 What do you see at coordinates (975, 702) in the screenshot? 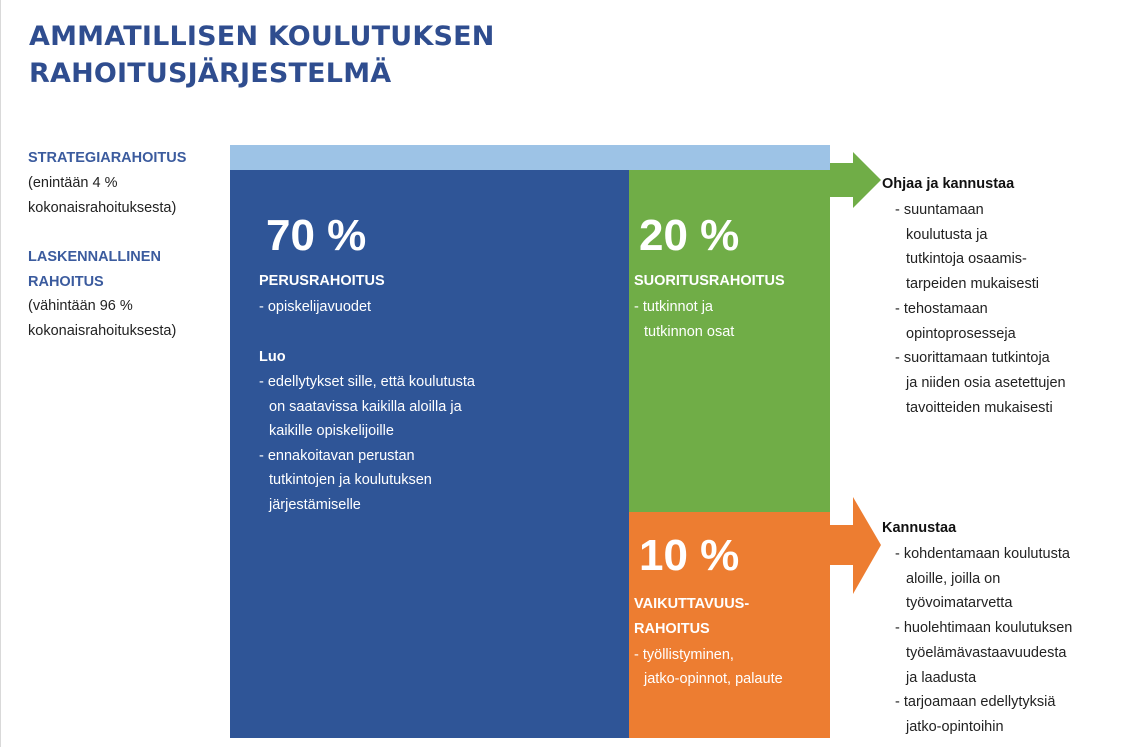
I see `effect-text: - tarjoamaan edellytyksiä` at bounding box center [975, 702].